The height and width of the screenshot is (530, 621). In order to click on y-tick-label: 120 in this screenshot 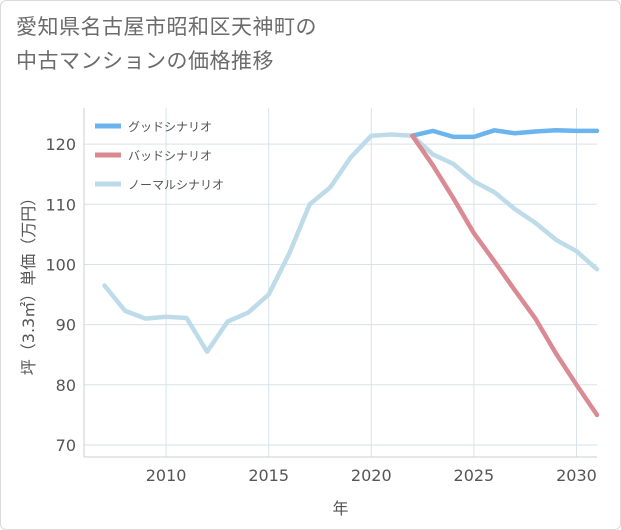, I will do `click(60, 144)`.